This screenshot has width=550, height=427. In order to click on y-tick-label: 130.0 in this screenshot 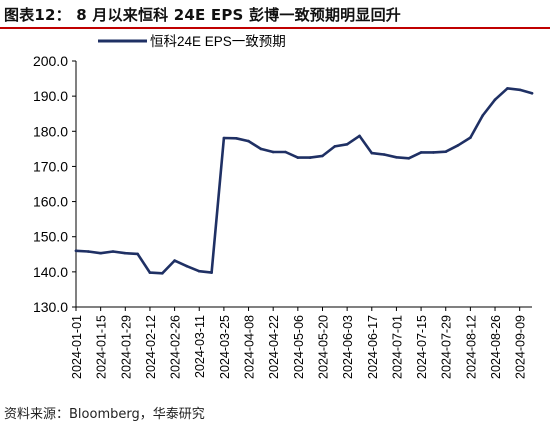, I will do `click(50, 307)`.